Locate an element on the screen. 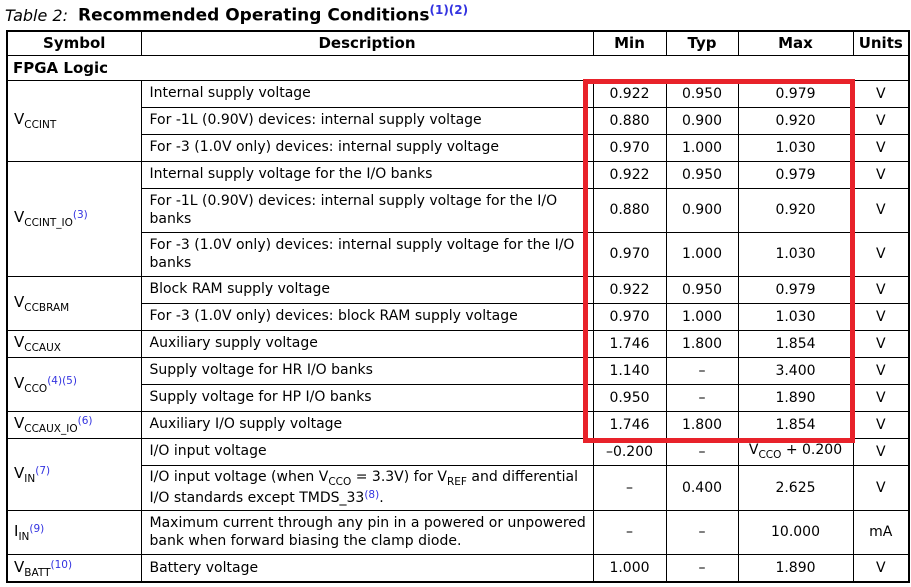  symbol-cell: VIN(7) is located at coordinates (74, 474).